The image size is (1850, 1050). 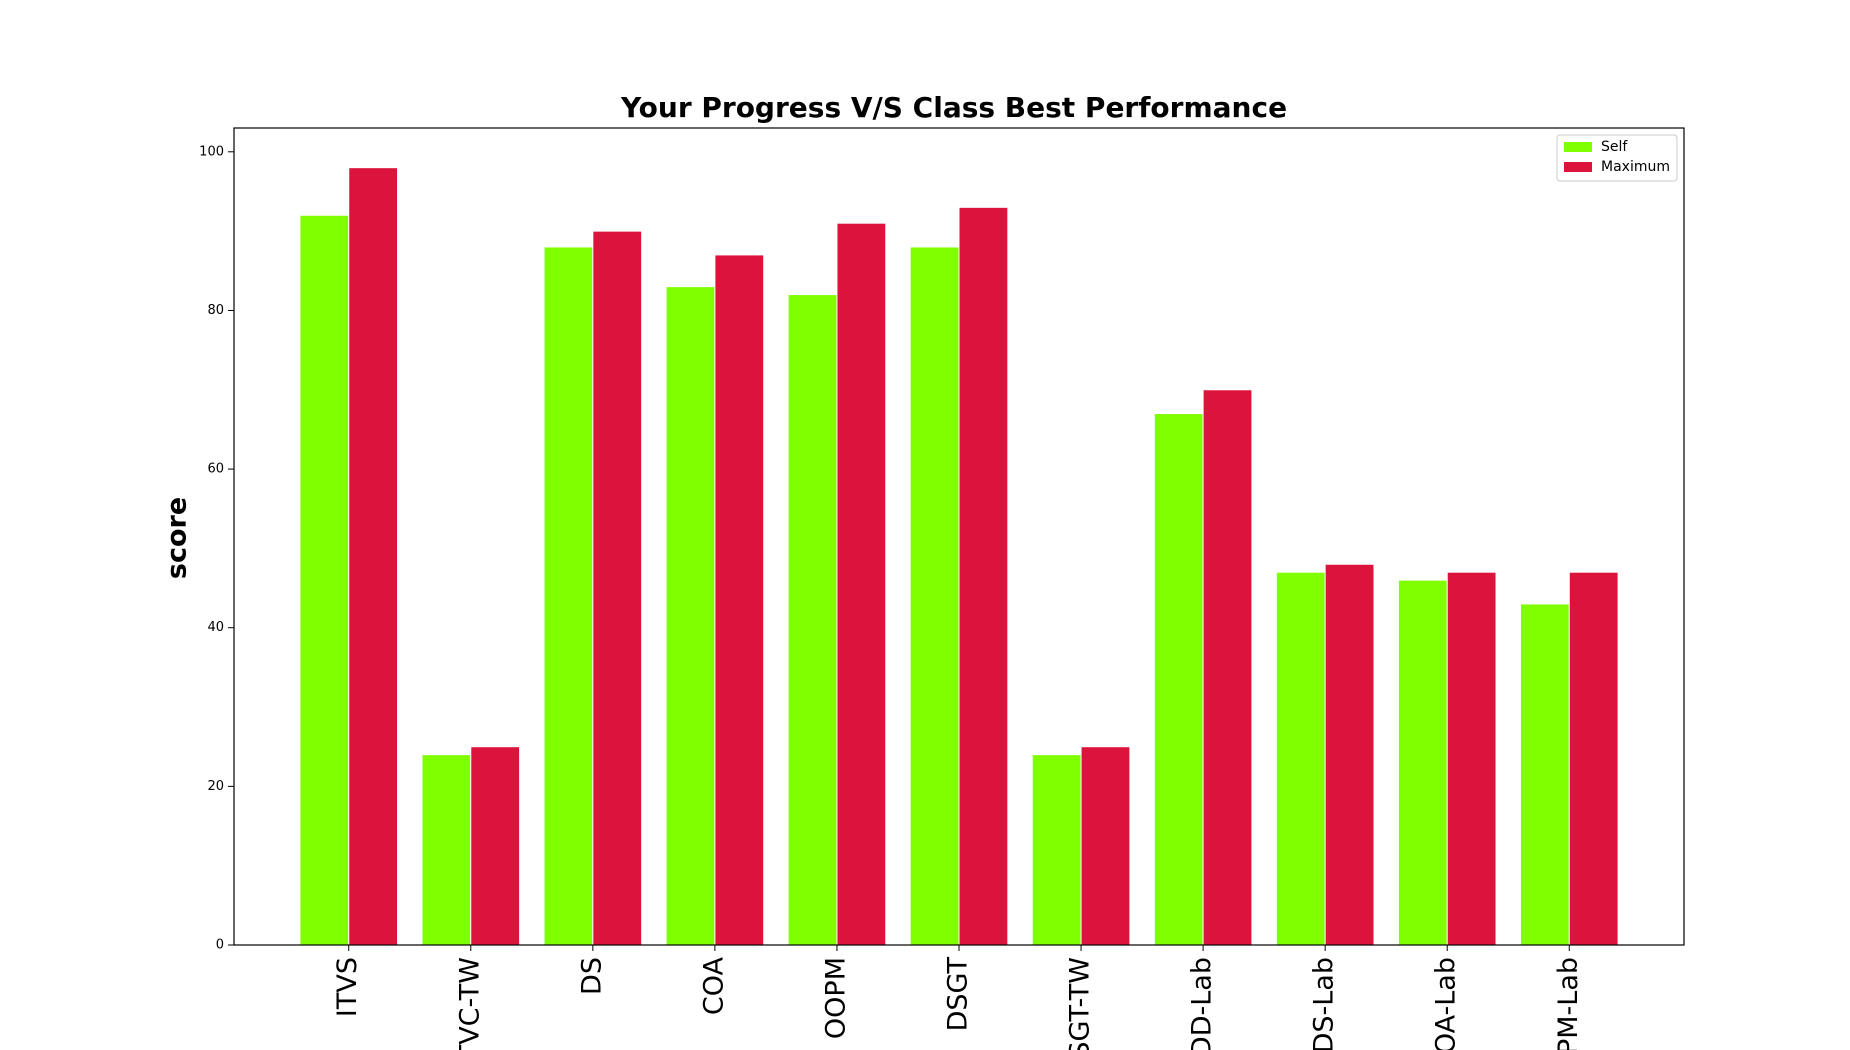 I want to click on legend-label: Self, so click(x=1614, y=147).